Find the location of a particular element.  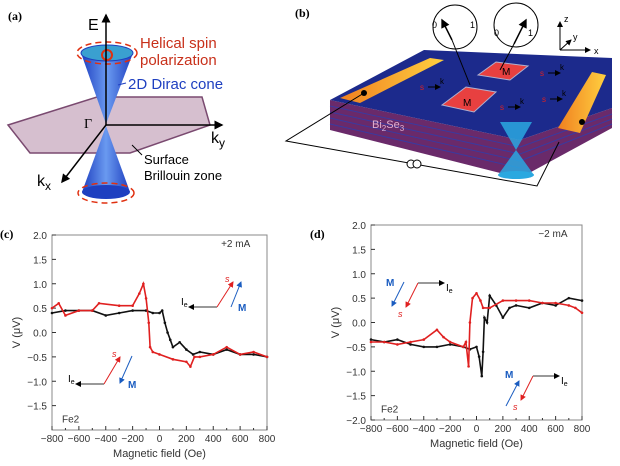

y-axis-label: V (μV) is located at coordinates (336, 322).